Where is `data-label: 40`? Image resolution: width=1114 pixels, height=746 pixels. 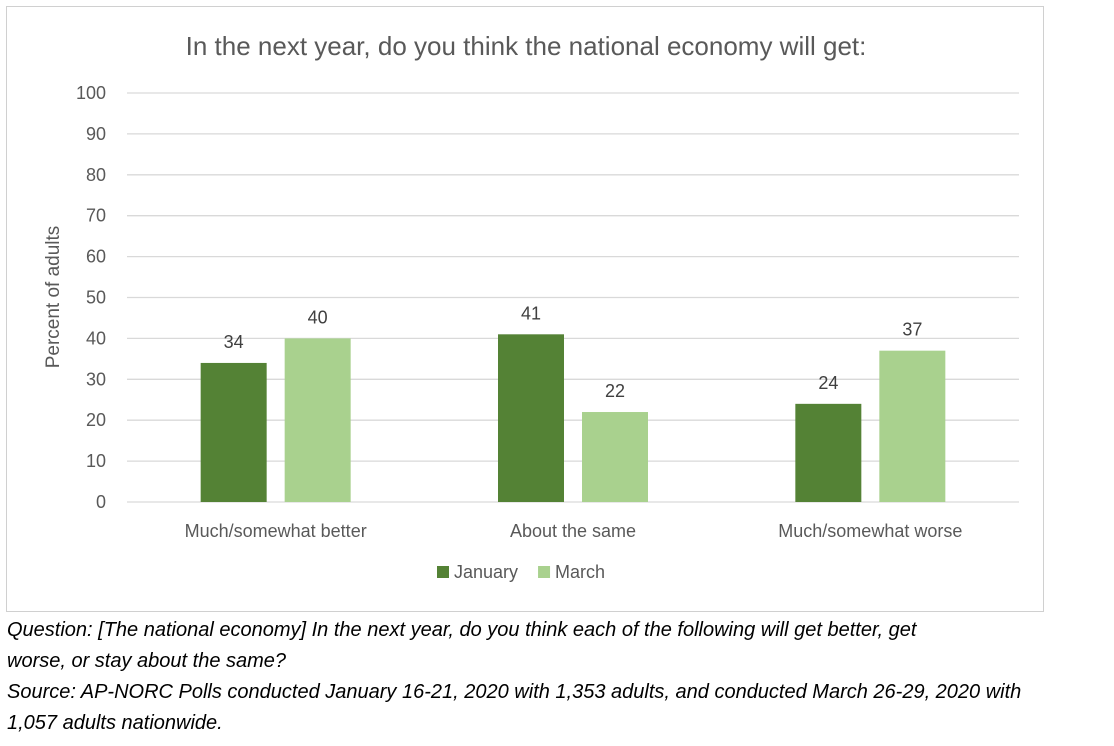
data-label: 40 is located at coordinates (318, 317).